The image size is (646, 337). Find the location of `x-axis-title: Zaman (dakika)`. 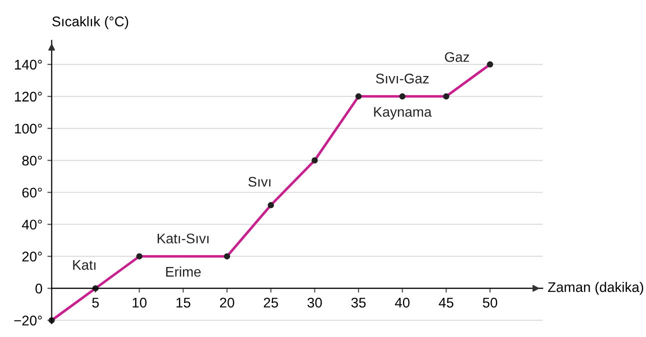

x-axis-title: Zaman (dakika) is located at coordinates (596, 288).